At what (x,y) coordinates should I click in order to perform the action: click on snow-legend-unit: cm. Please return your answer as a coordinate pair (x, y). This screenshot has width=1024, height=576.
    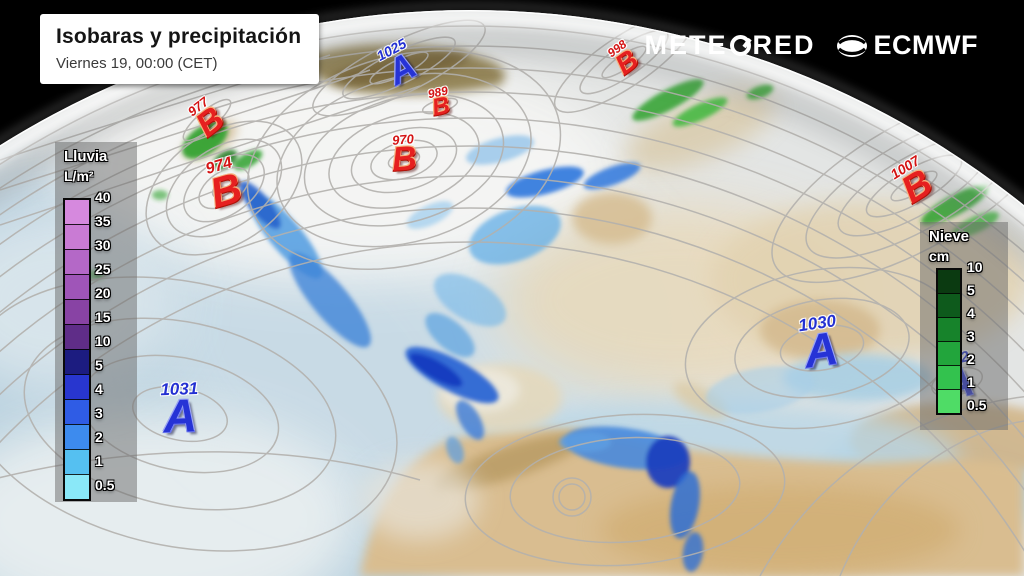
    Looking at the image, I should click on (939, 256).